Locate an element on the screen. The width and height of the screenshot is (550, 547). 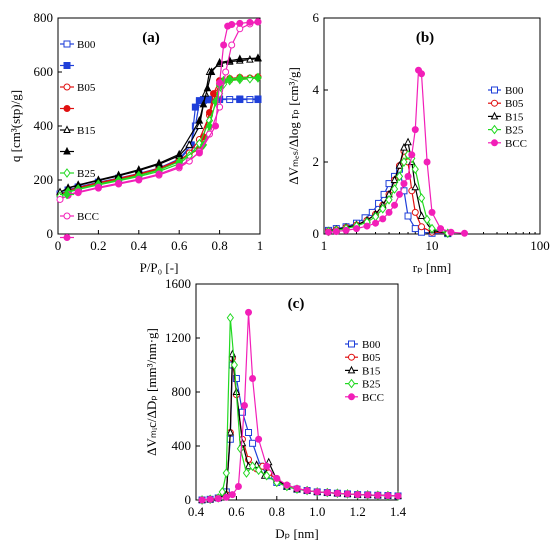
x-tick-label: 0.8 is located at coordinates (219, 245).